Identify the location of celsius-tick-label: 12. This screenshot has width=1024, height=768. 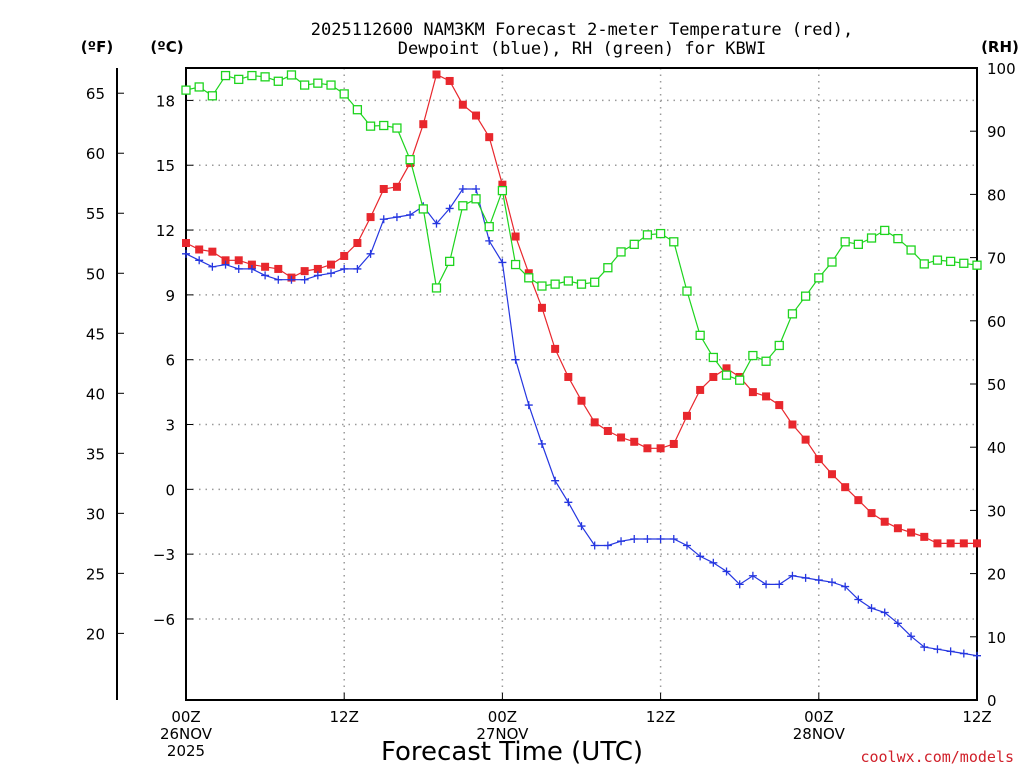
(165, 231).